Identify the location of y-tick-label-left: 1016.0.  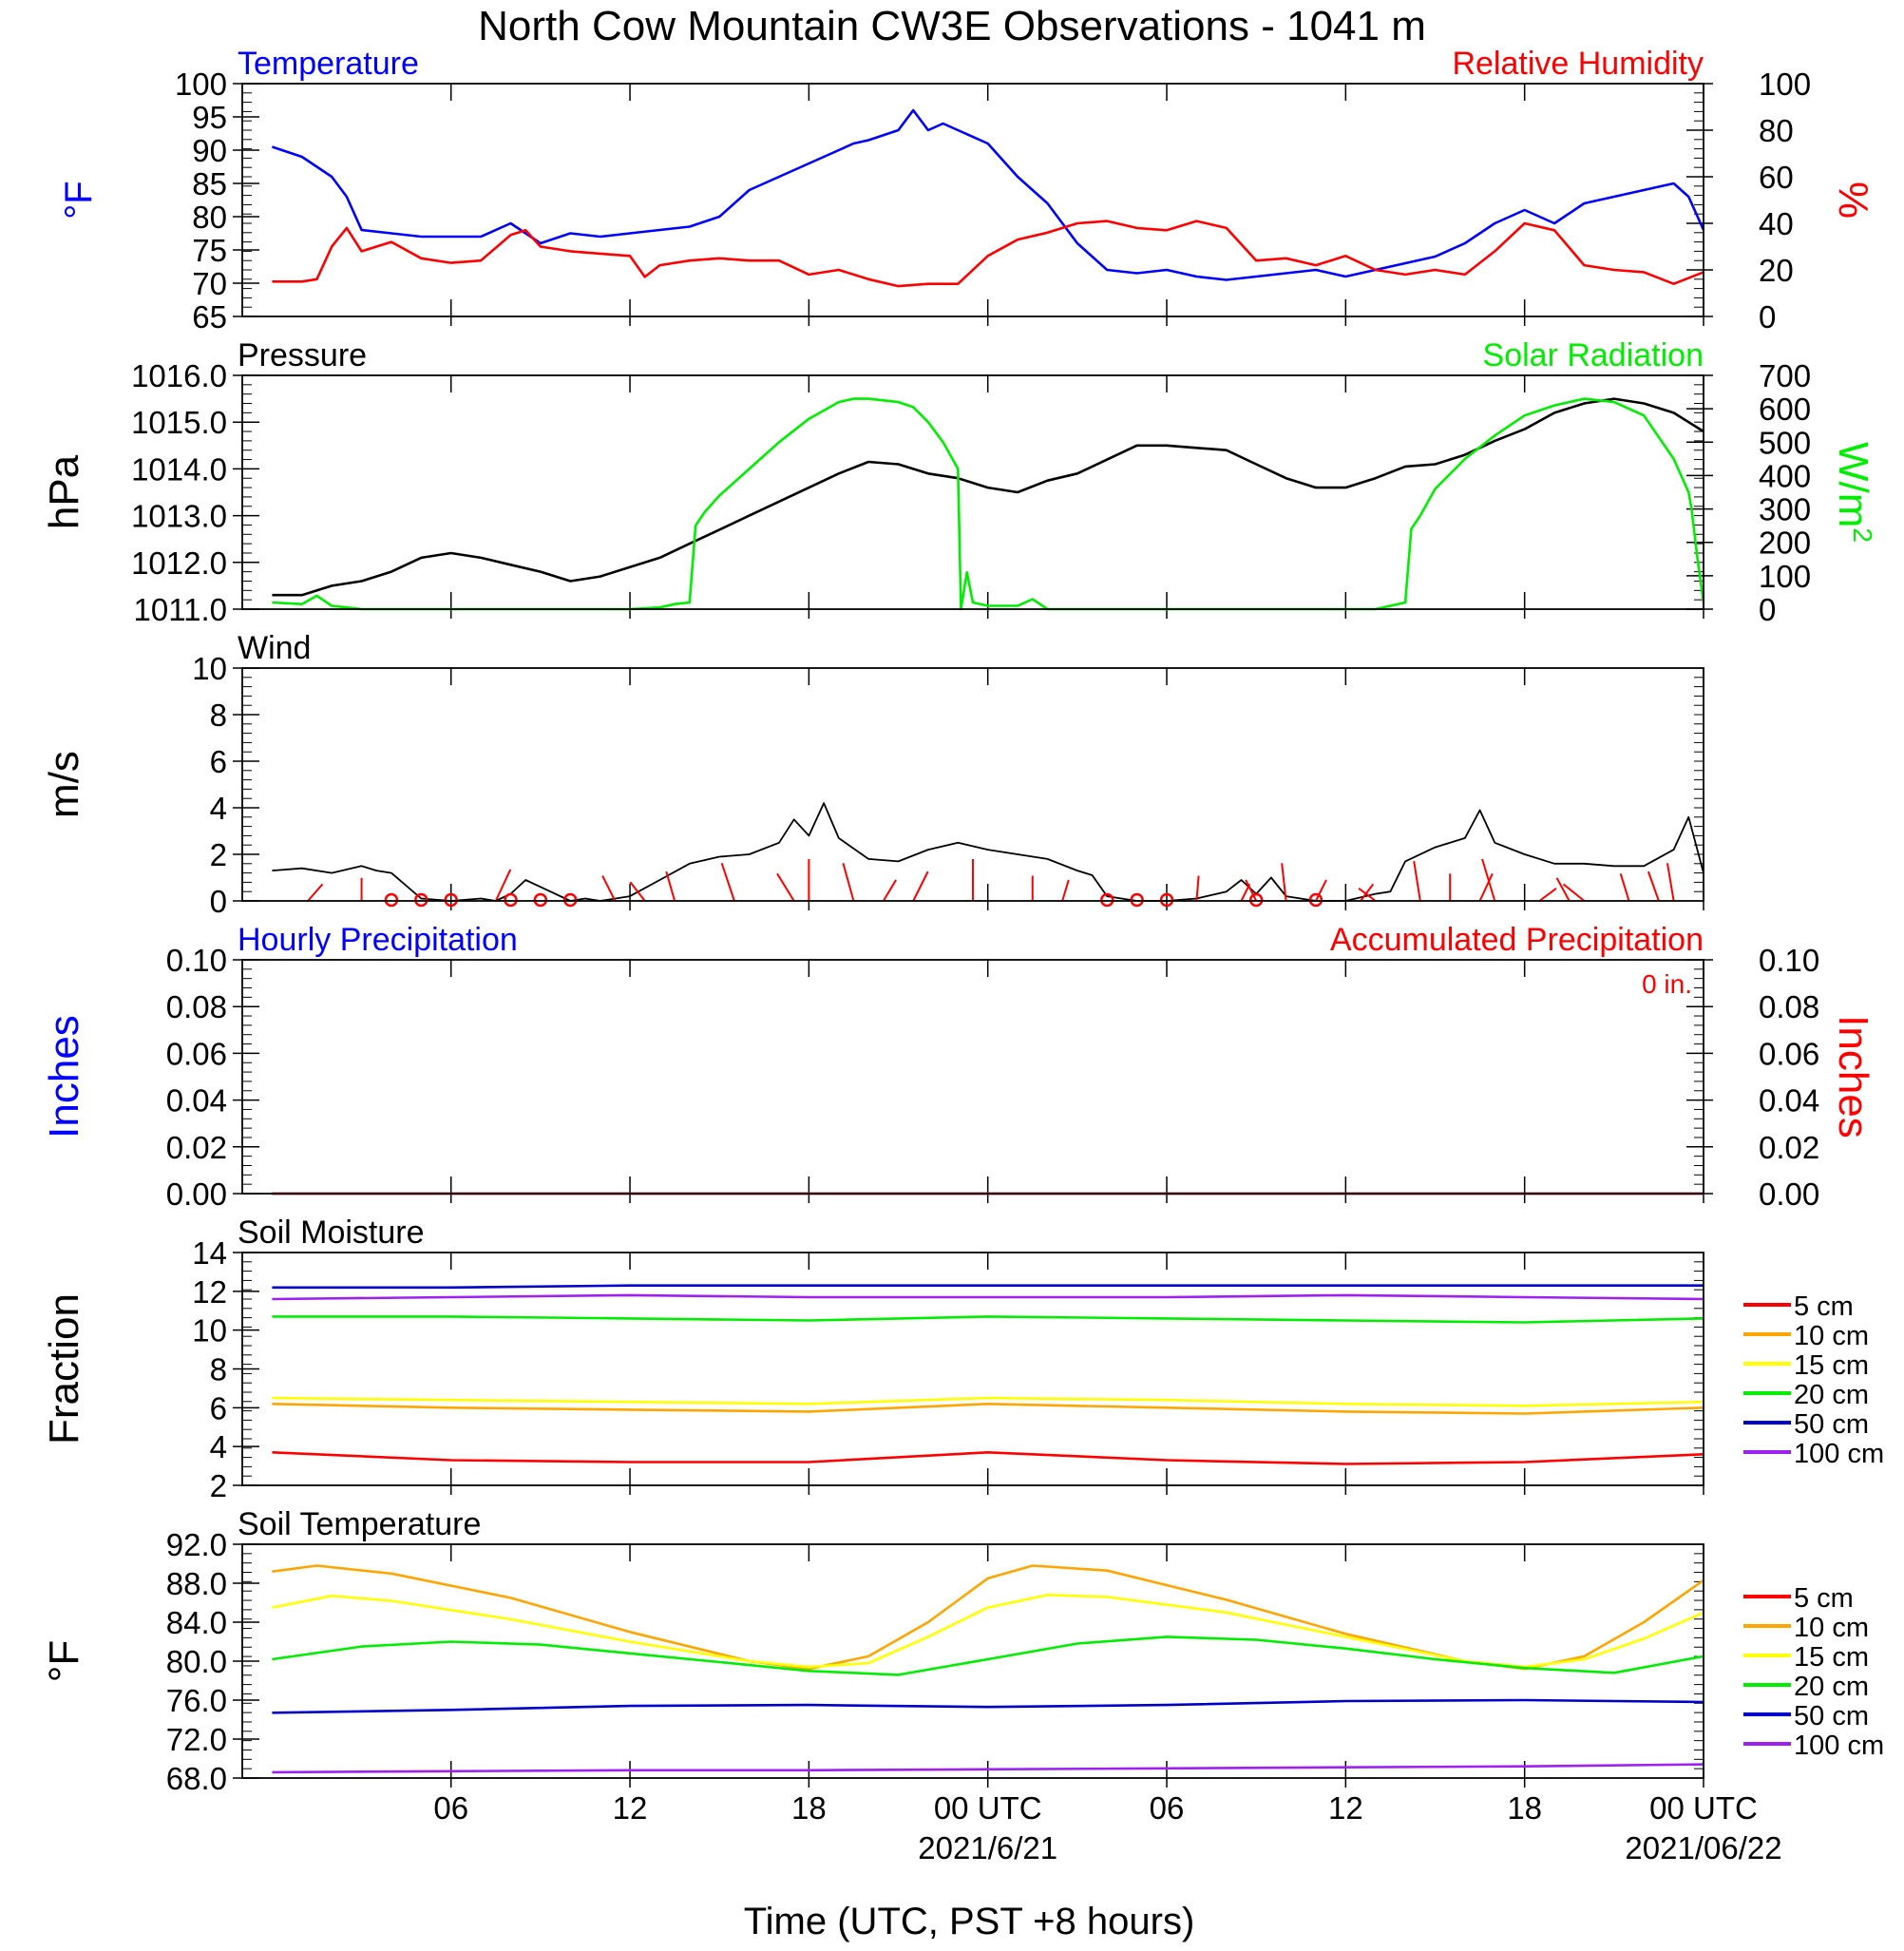
(179, 376).